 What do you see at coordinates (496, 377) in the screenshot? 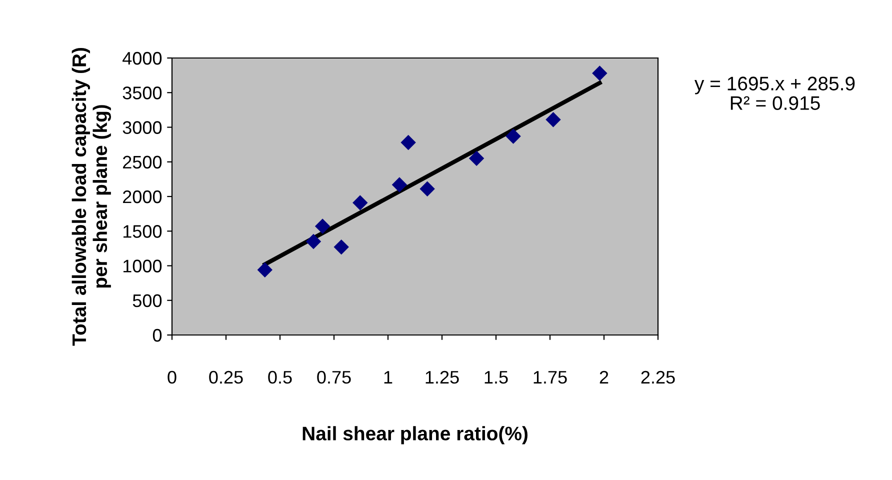
I see `x-tick-label: 1.5` at bounding box center [496, 377].